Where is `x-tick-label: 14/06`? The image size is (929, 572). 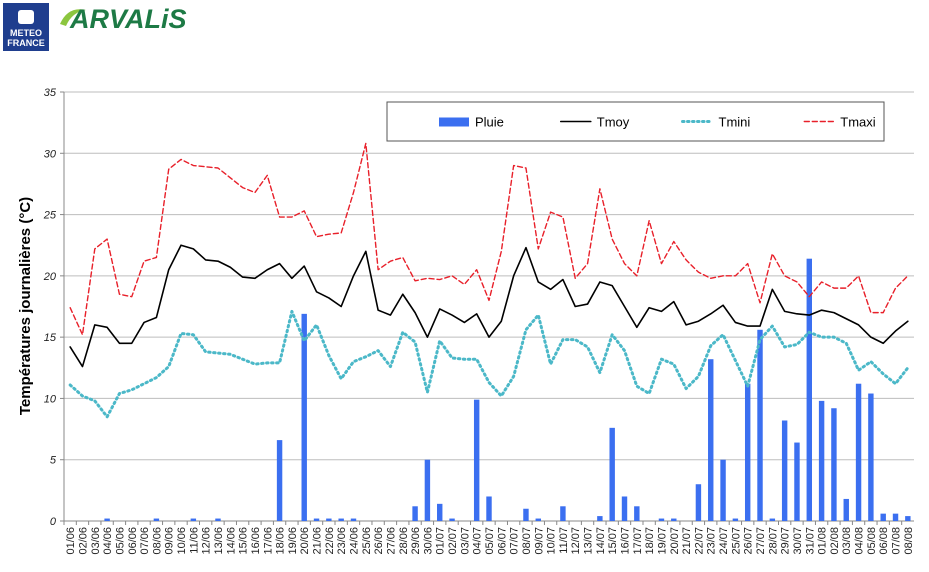
x-tick-label: 14/06 is located at coordinates (231, 541).